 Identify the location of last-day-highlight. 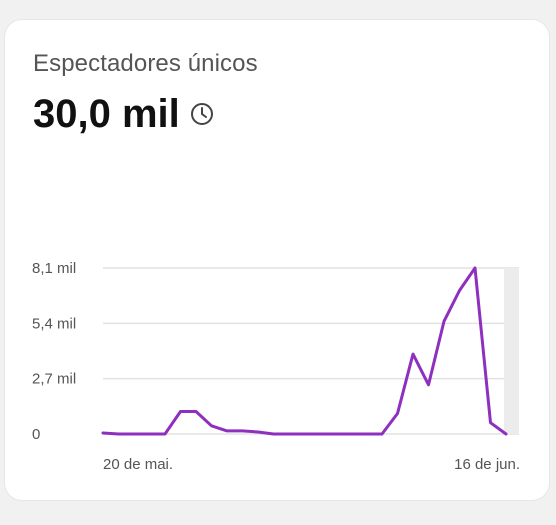
(511, 351).